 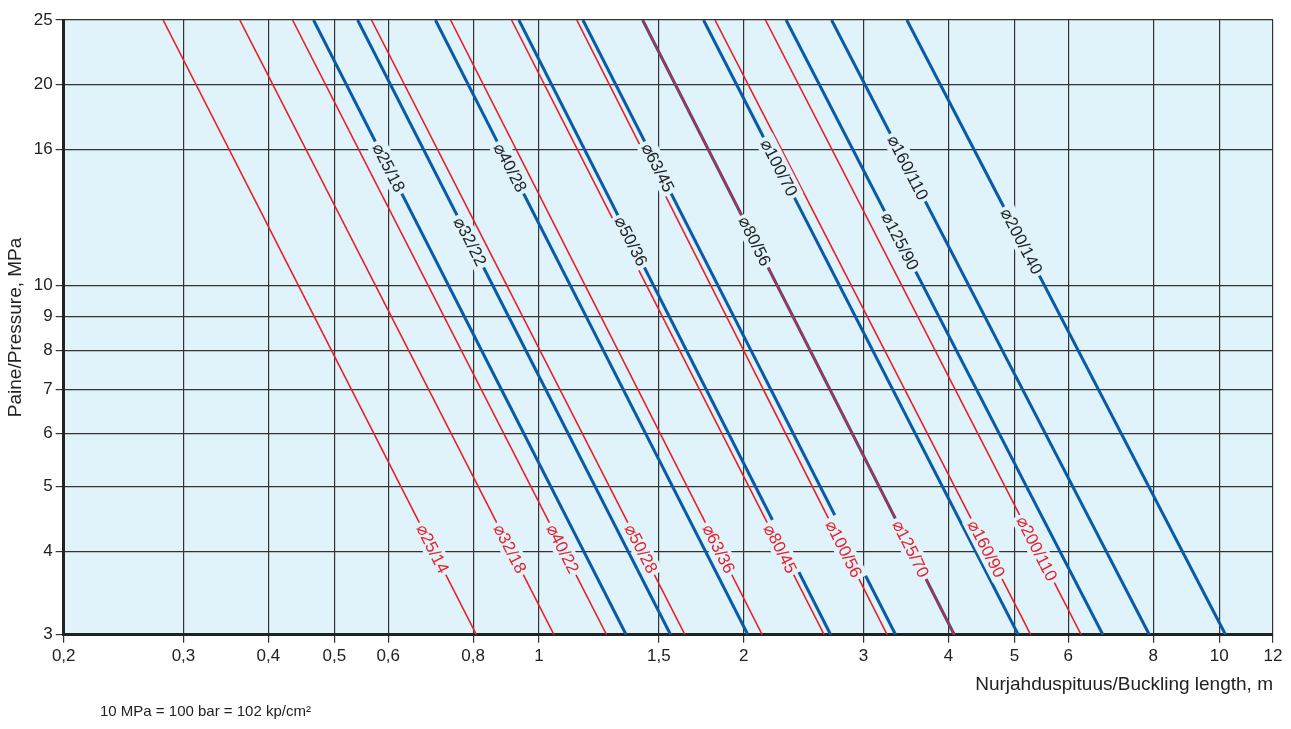 What do you see at coordinates (1153, 655) in the screenshot?
I see `x-tick-label: 8` at bounding box center [1153, 655].